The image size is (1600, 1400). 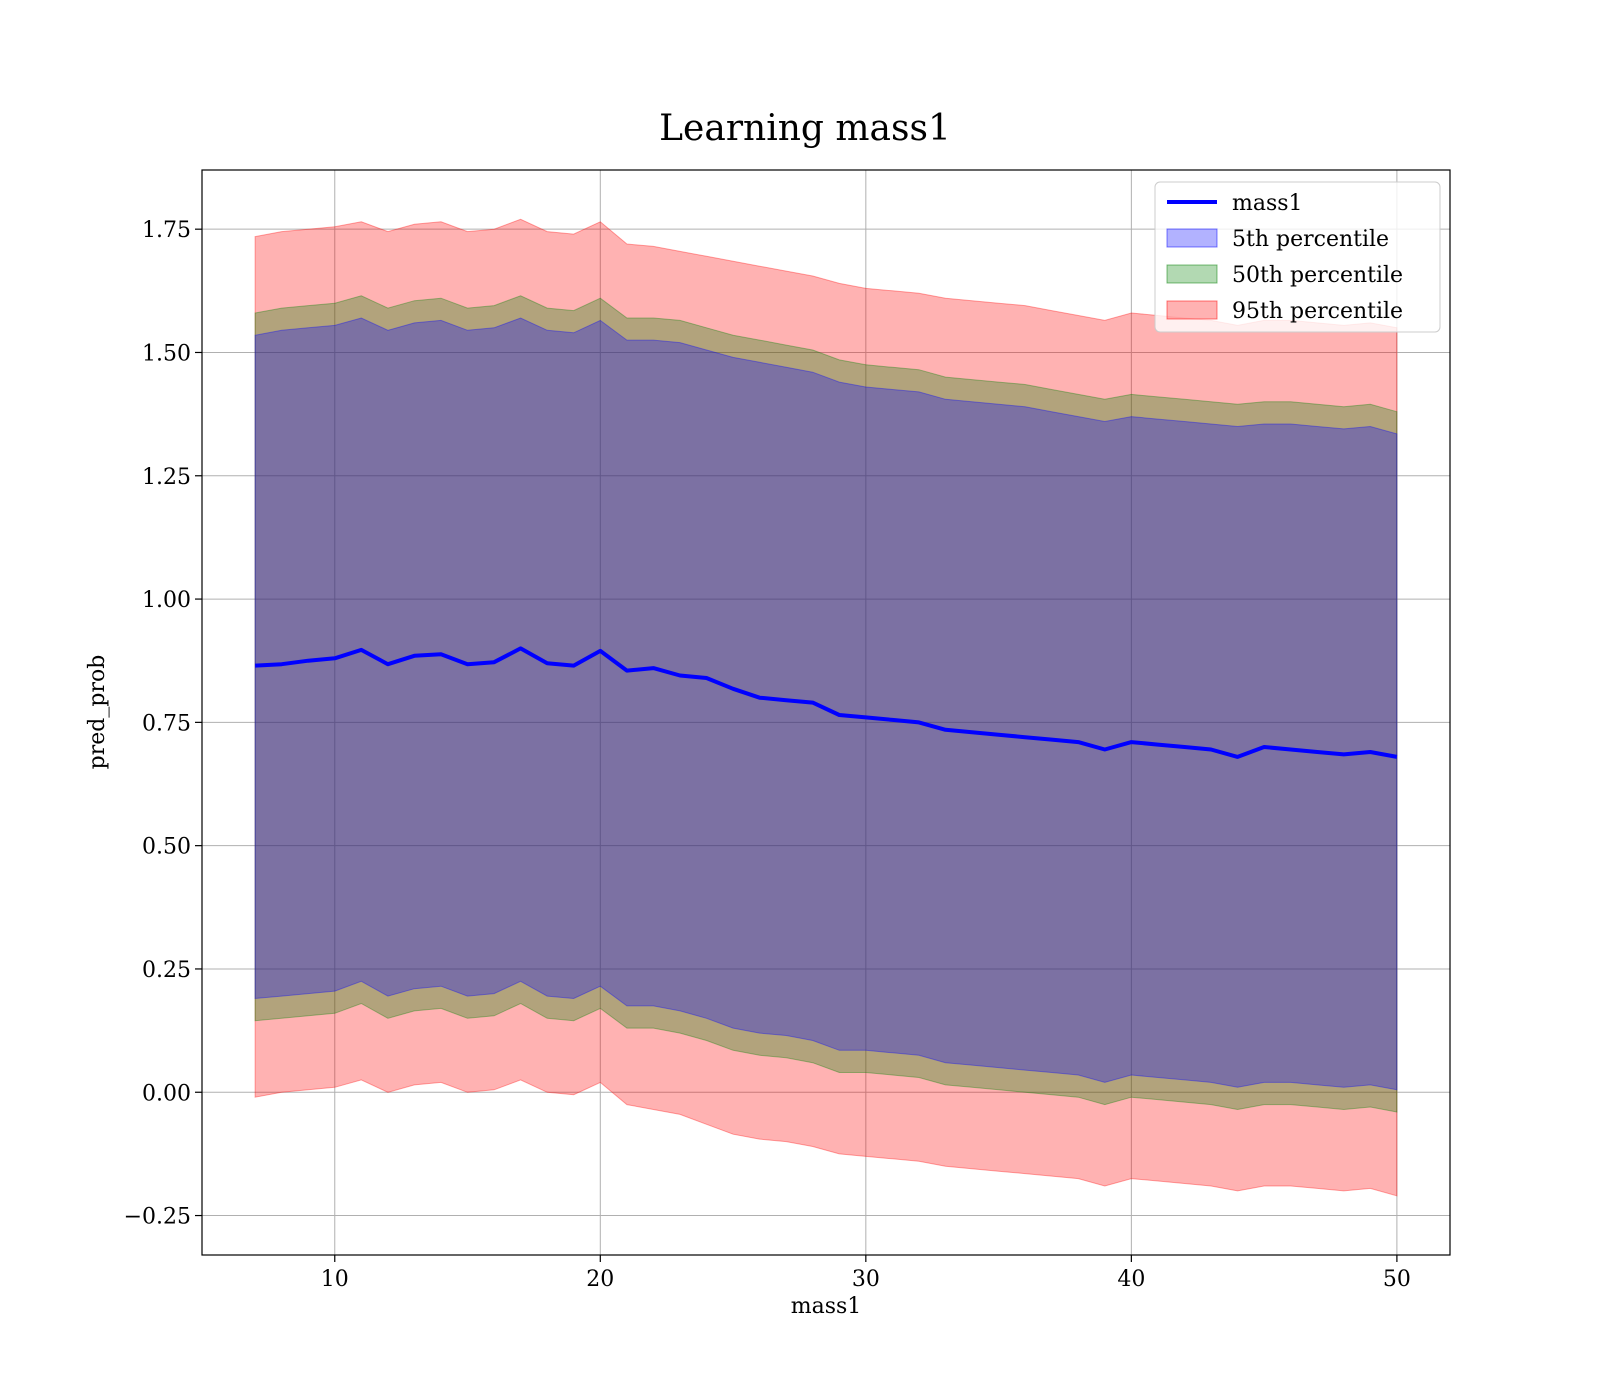 I want to click on y-axis-ticks: −0.25 0.00 0.25 0.50 0.75 1.00 1.25 1.50 1.75, so click(x=163, y=724).